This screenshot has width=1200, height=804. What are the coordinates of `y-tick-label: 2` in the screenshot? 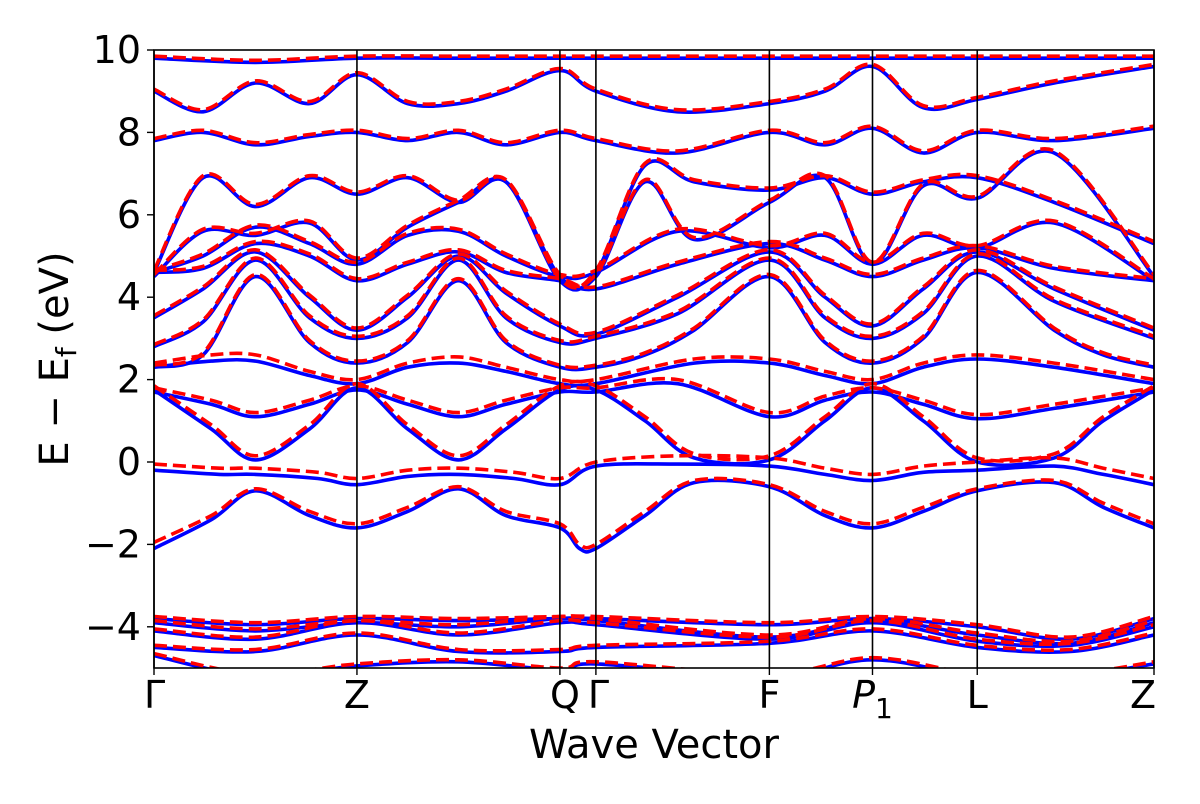 It's located at (129, 380).